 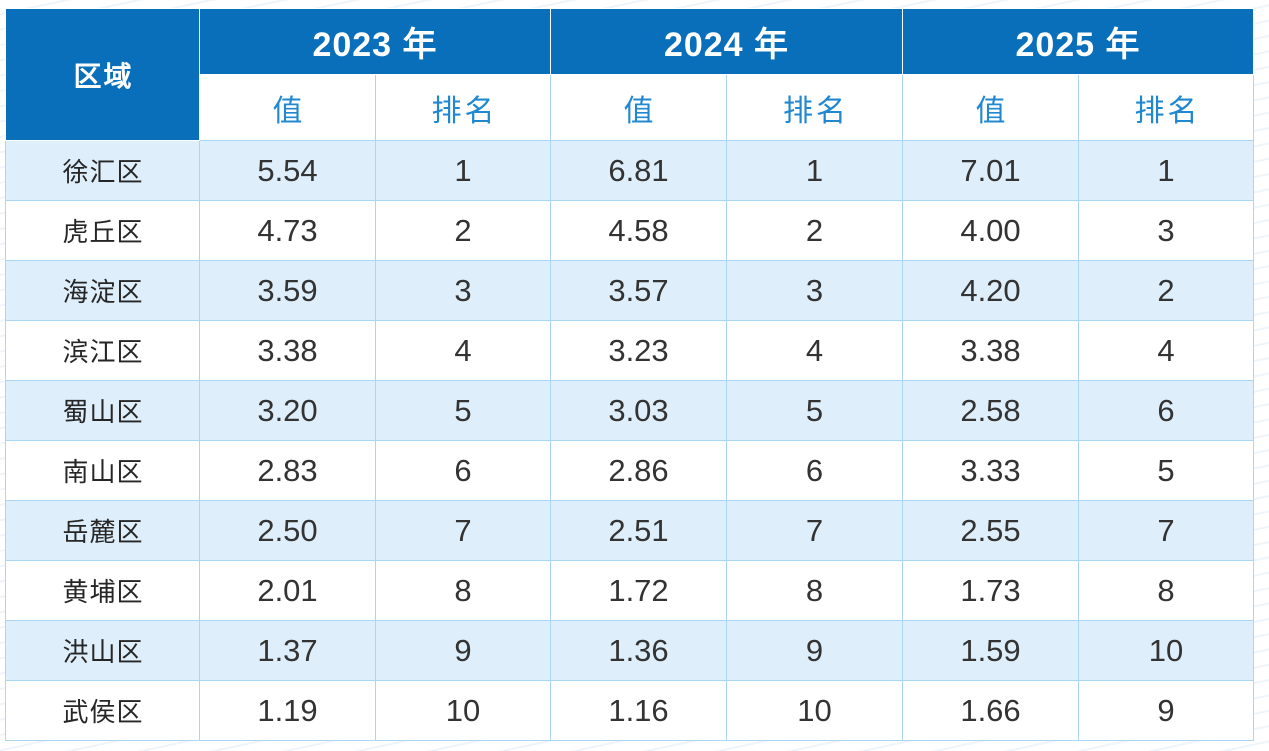 What do you see at coordinates (102, 410) in the screenshot?
I see `region-name-cell: 蜀山区` at bounding box center [102, 410].